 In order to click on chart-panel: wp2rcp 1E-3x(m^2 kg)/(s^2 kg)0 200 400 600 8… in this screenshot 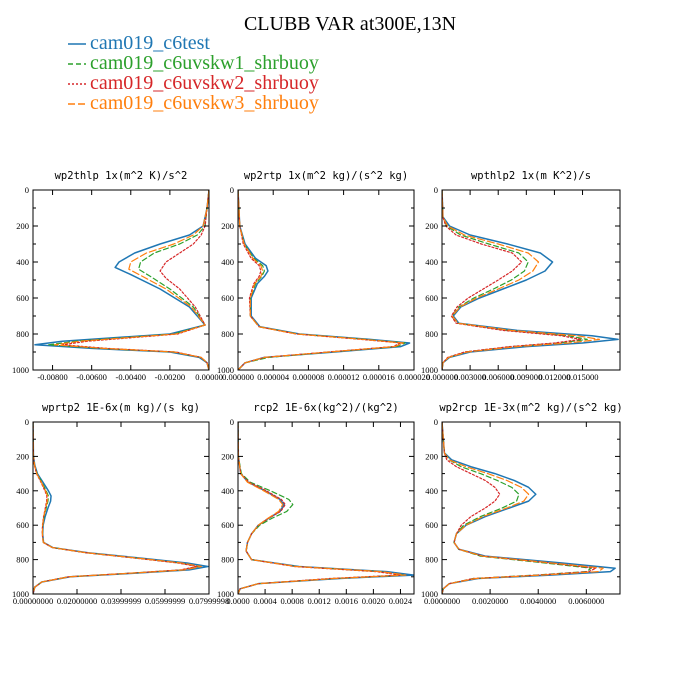, I will do `click(522, 504)`.